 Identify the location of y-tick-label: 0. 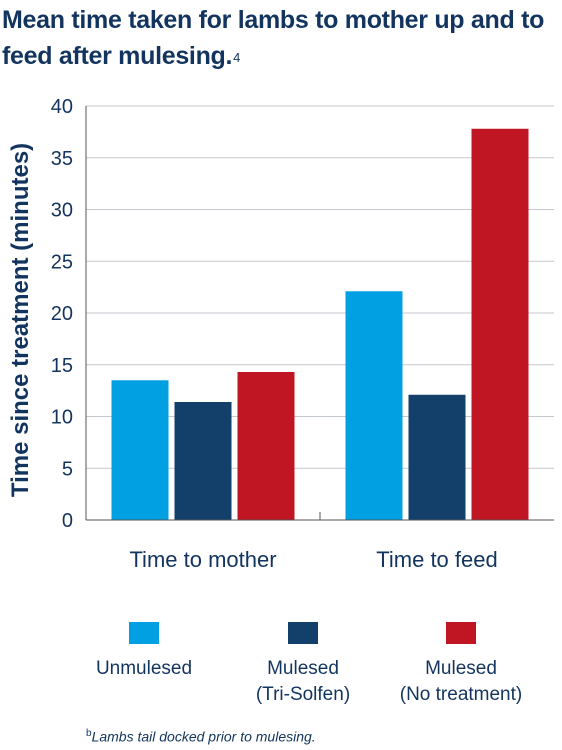
(67, 521).